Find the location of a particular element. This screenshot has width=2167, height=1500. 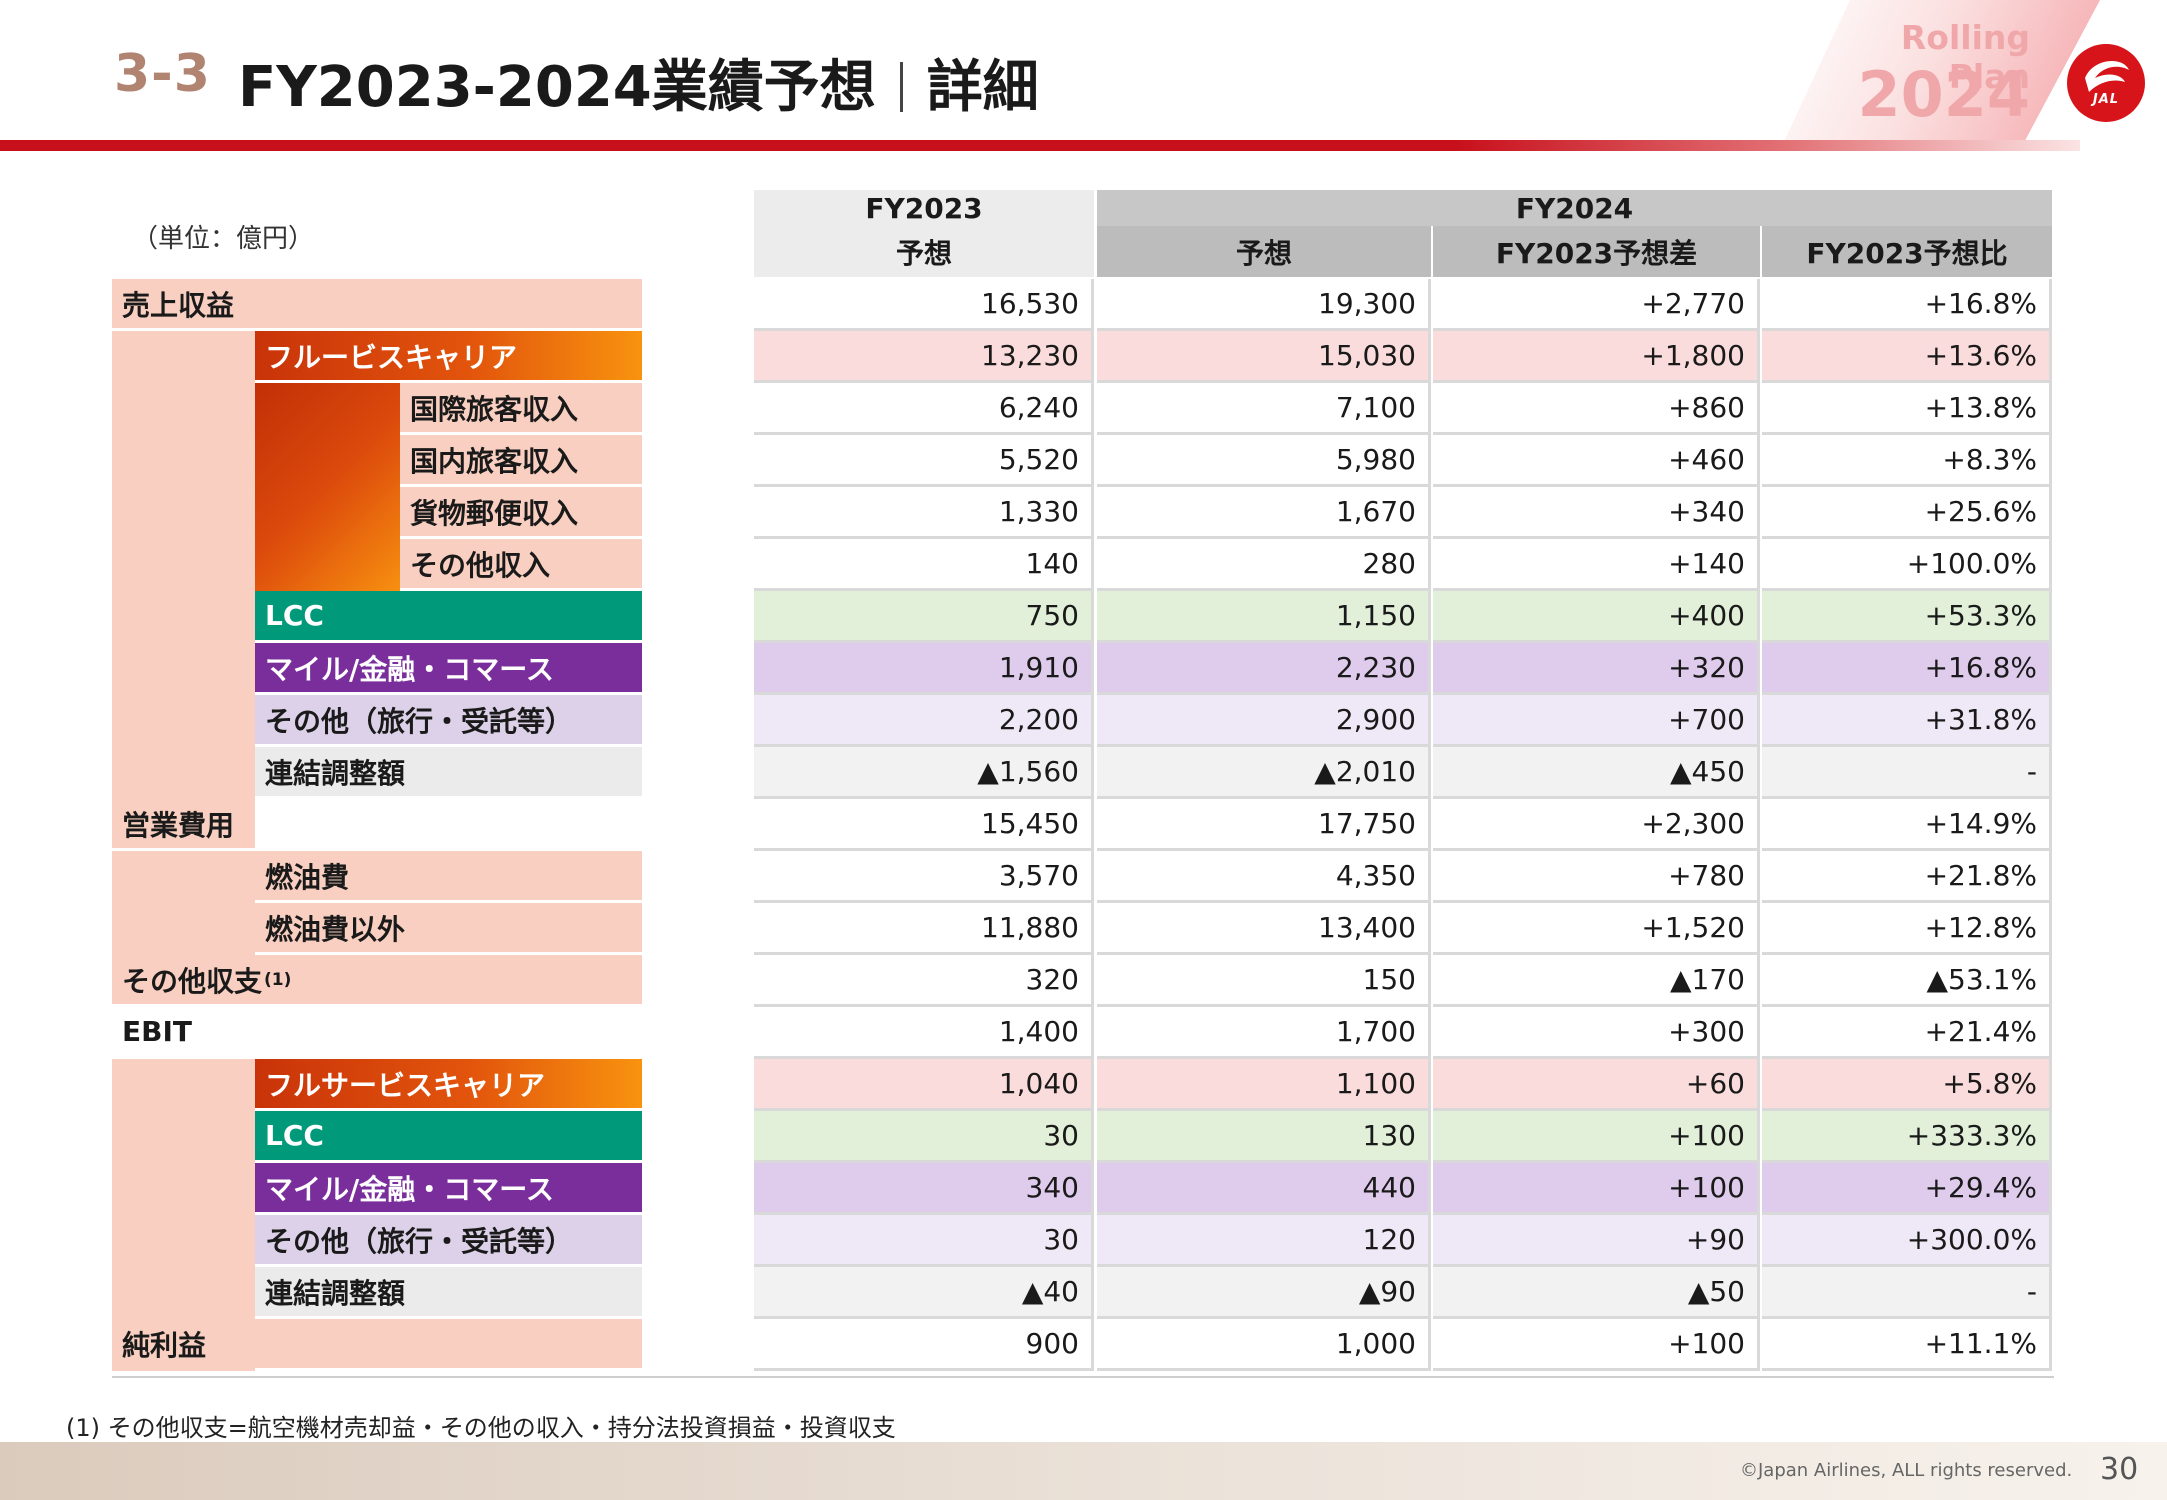

value-cell: 2,900 is located at coordinates (1264, 721).